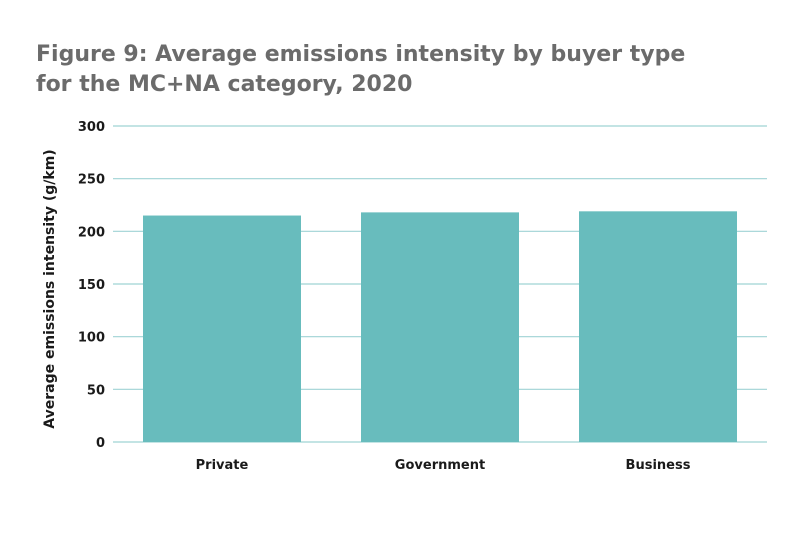  I want to click on bar-government, so click(440, 327).